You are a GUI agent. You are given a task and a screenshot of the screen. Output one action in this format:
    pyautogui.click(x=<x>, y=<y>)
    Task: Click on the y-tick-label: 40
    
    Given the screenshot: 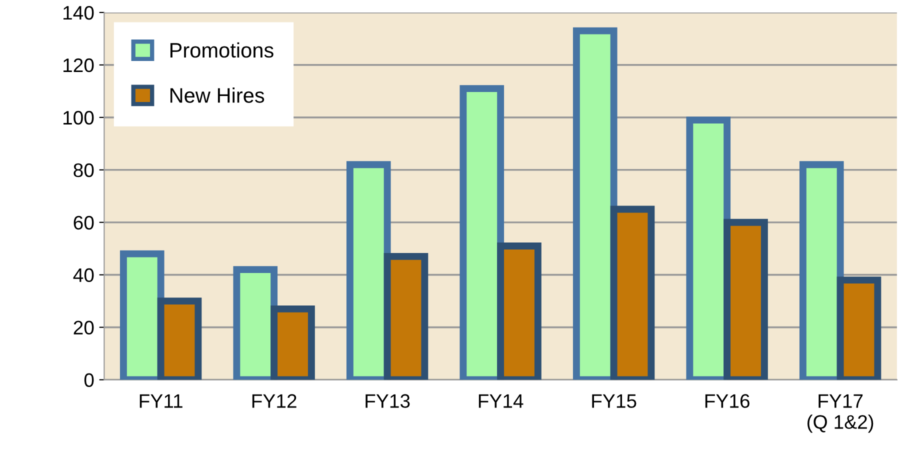 What is the action you would take?
    pyautogui.click(x=83, y=275)
    